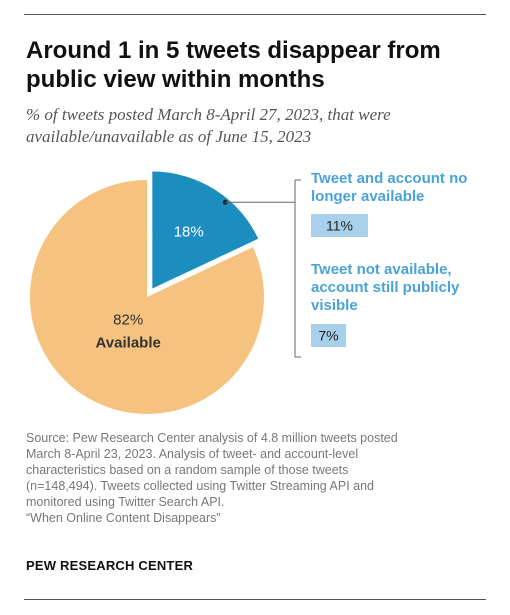 The image size is (510, 615). Describe the element at coordinates (128, 320) in the screenshot. I see `slice-value-label: 82%` at that location.